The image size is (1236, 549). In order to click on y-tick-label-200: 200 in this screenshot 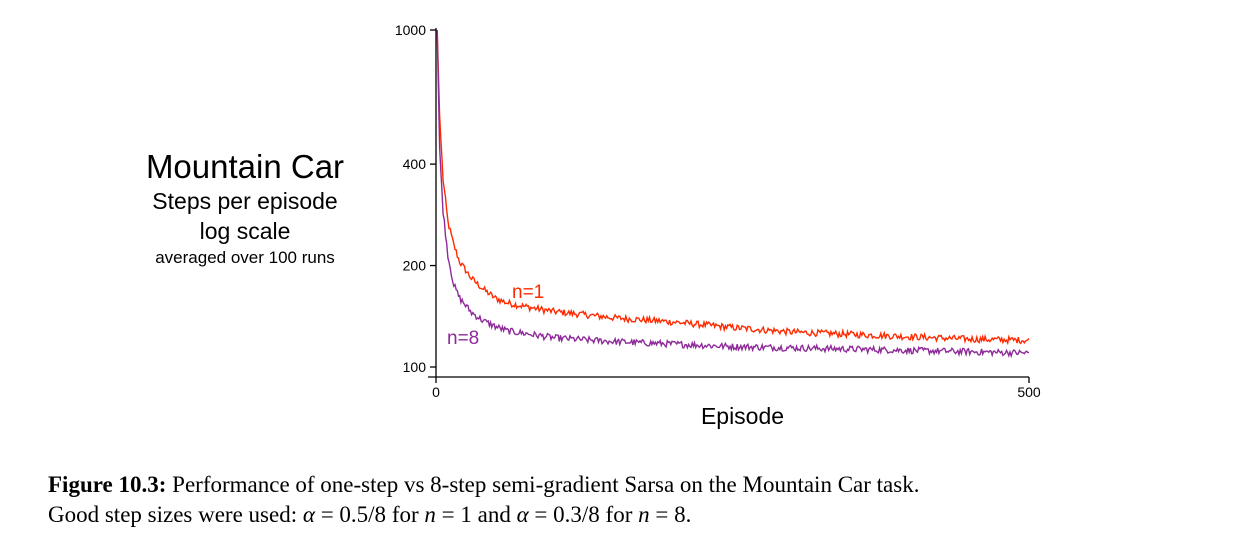, I will do `click(415, 266)`.